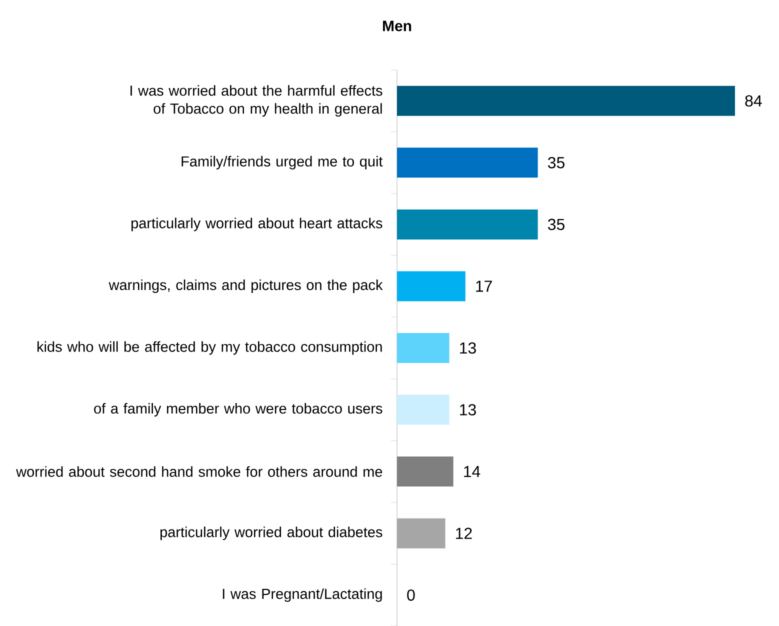 This screenshot has width=779, height=626. Describe the element at coordinates (256, 225) in the screenshot. I see `y-tick-label: particularly worried about heart attacks` at that location.